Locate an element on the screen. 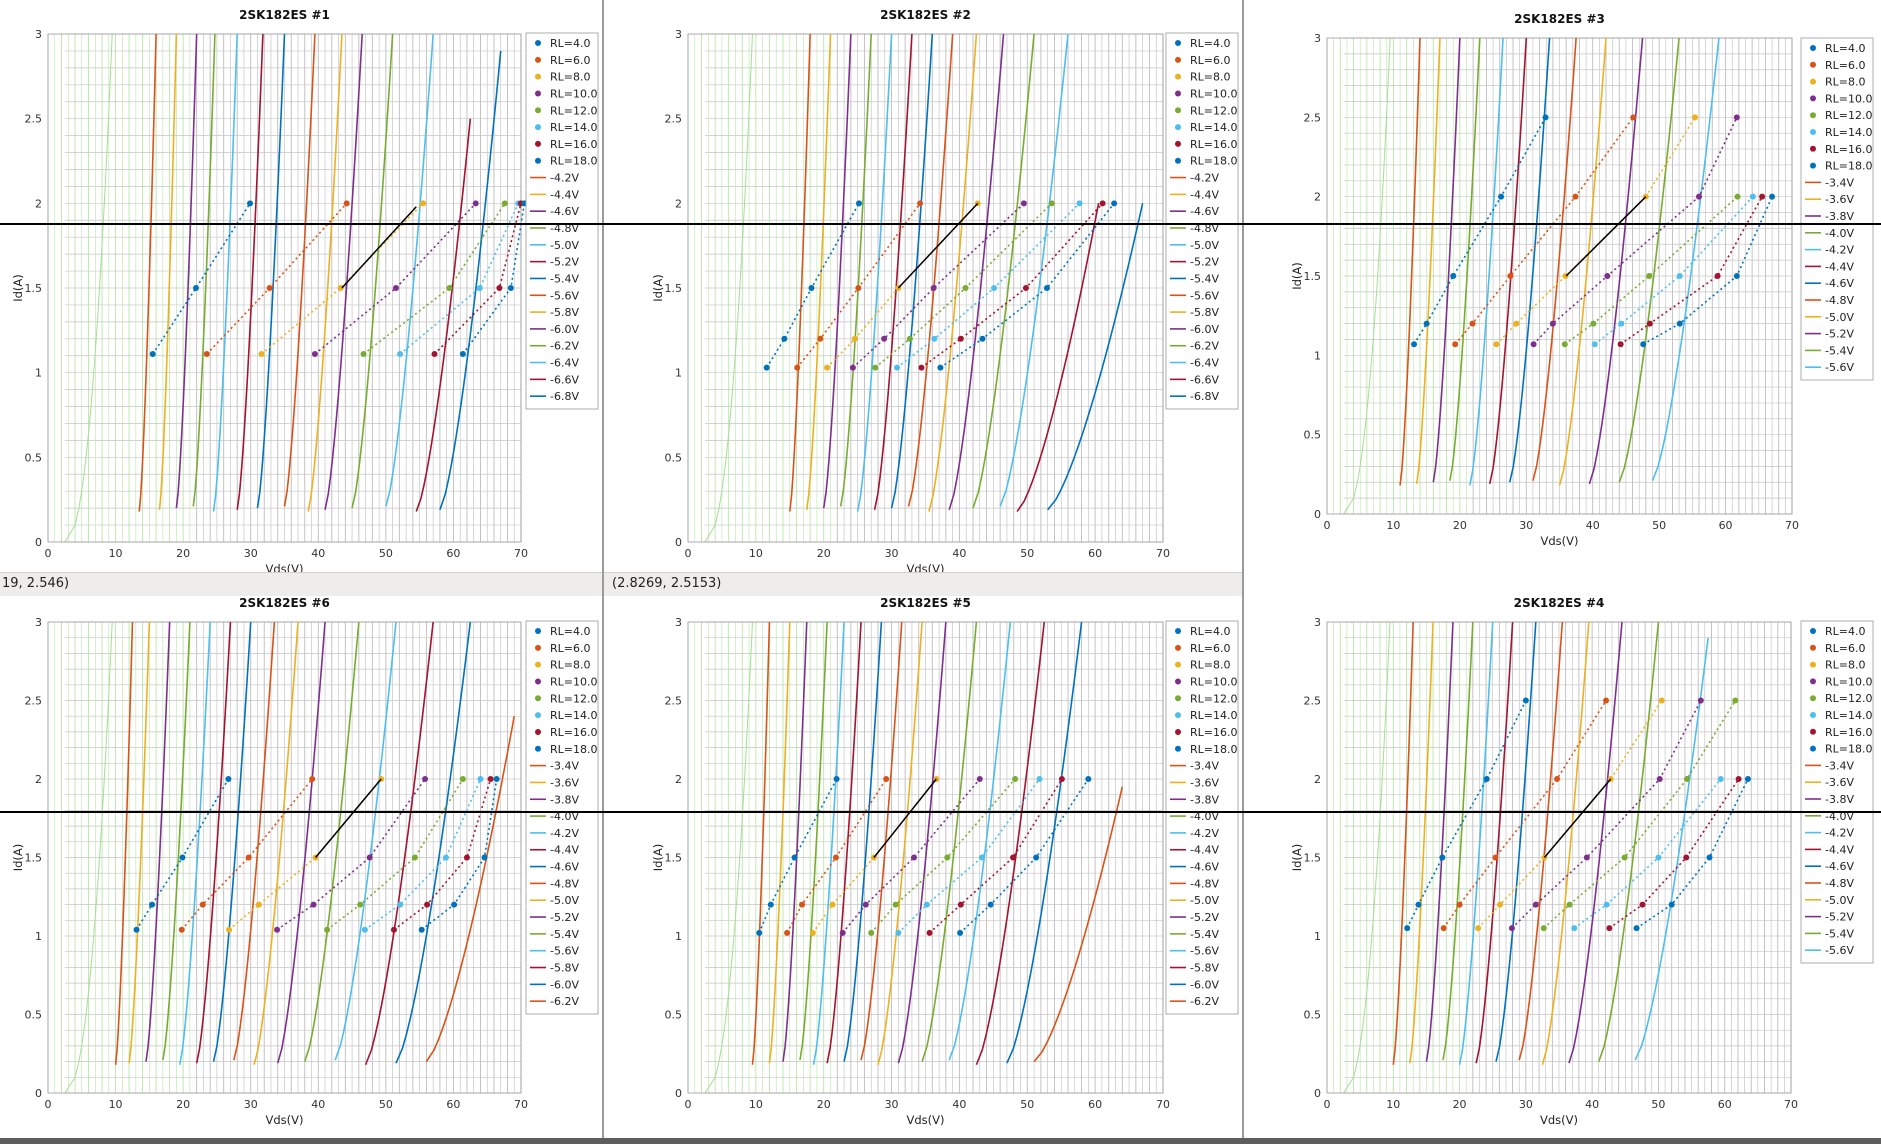 The height and width of the screenshot is (1144, 1881). highlight-segment is located at coordinates (348, 818).